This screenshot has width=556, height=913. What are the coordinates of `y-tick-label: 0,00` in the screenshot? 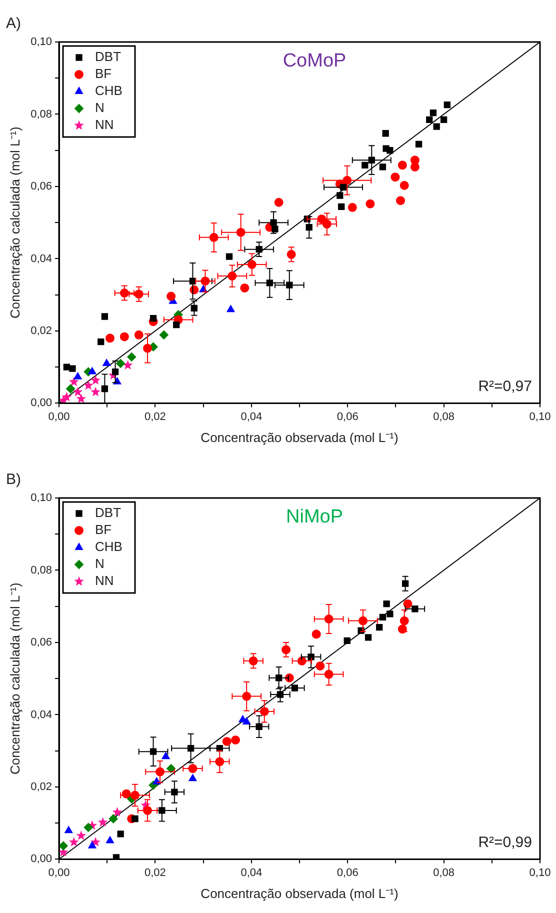 It's located at (41, 403).